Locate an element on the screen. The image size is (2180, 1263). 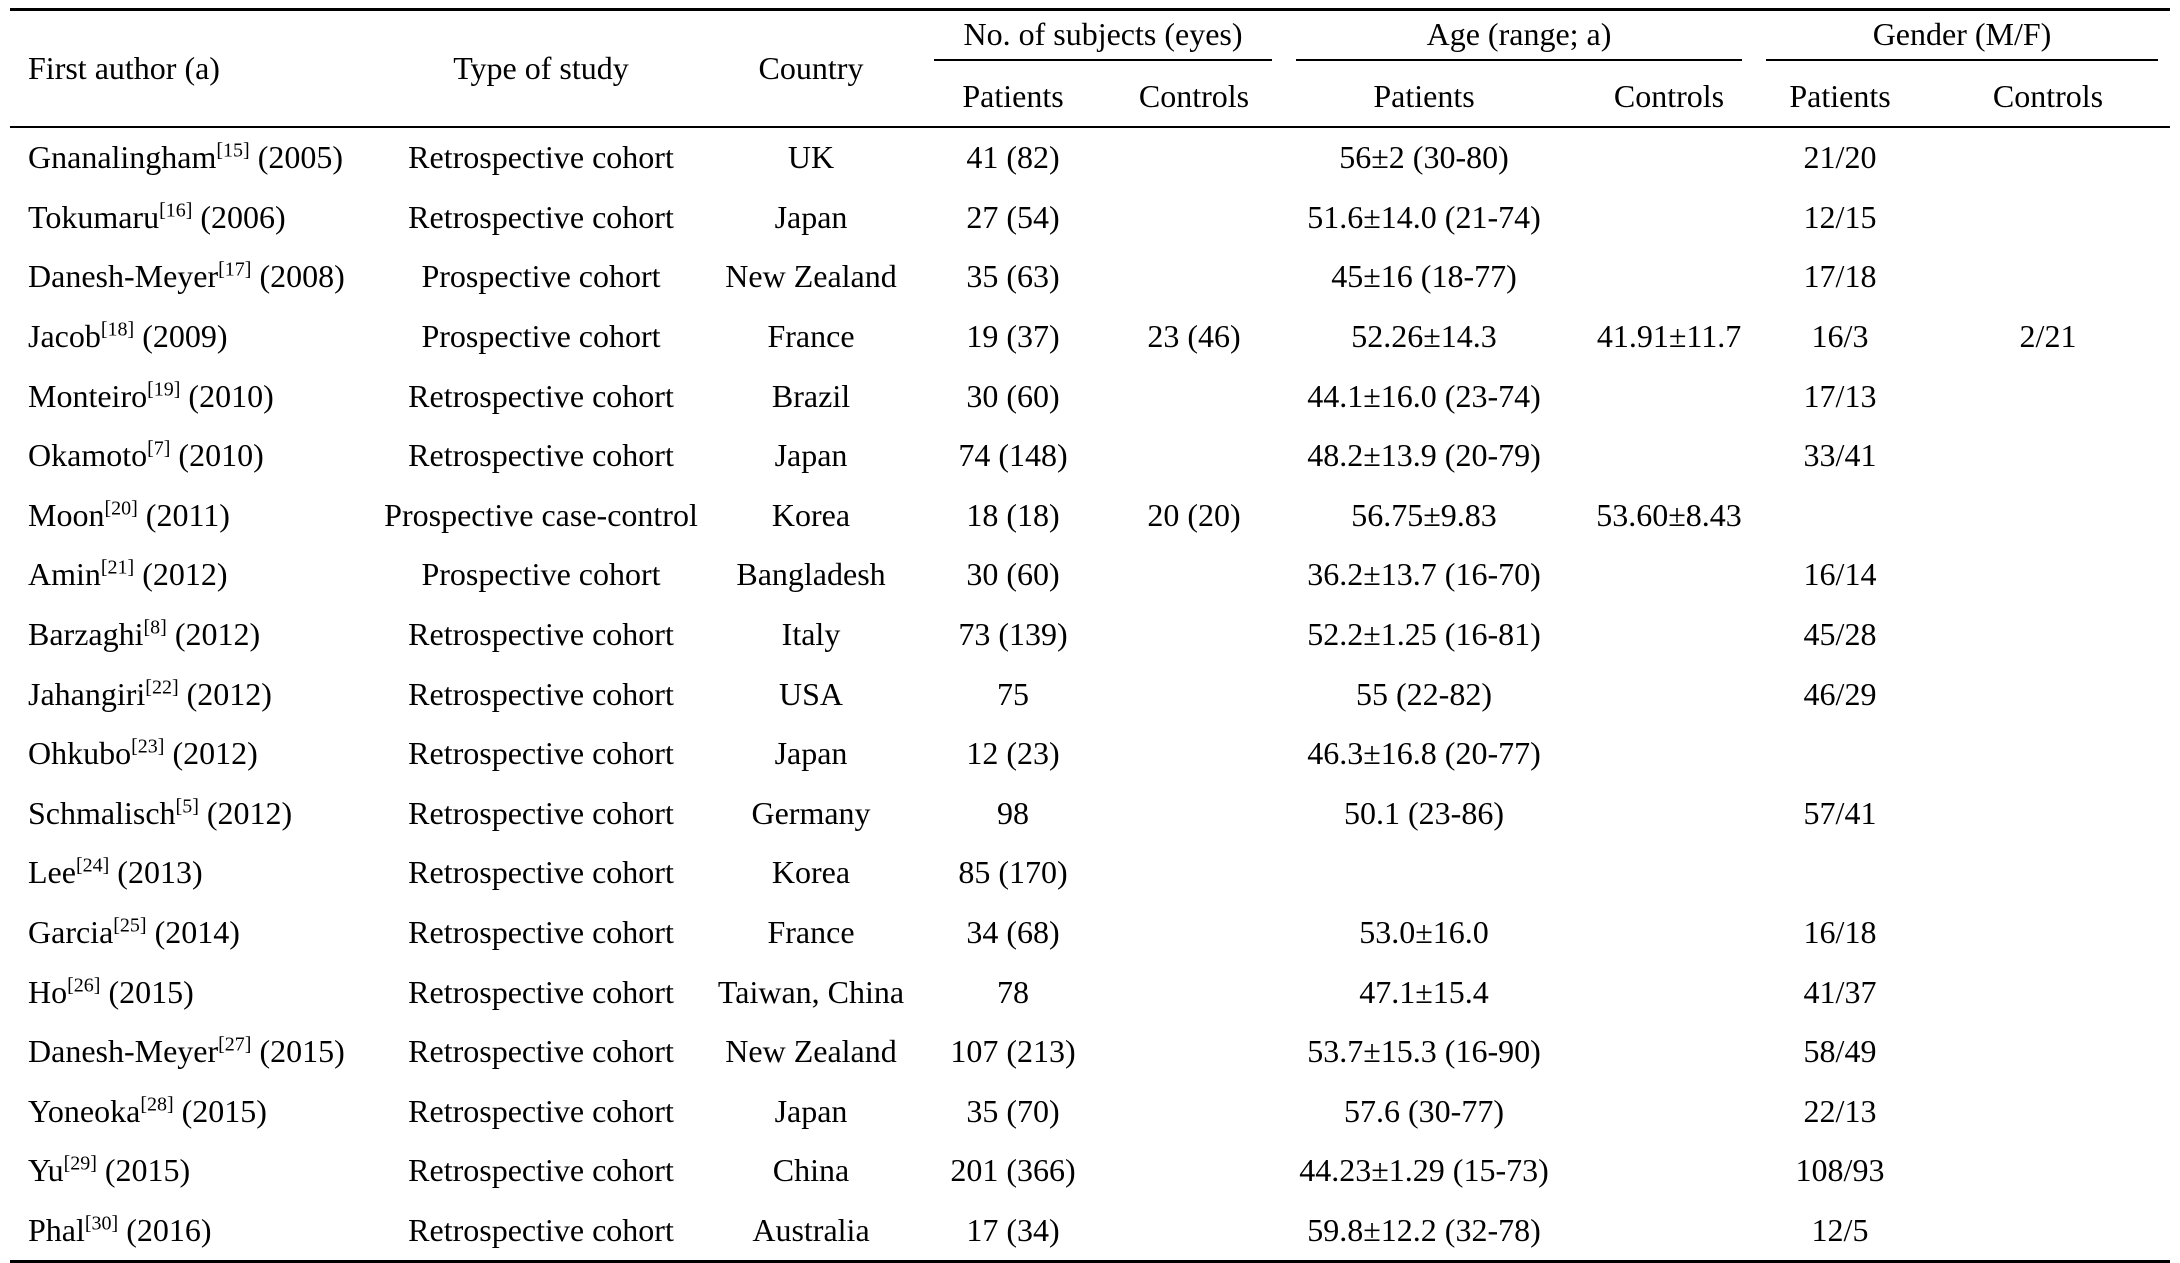
reference-number: [19] is located at coordinates (164, 388).